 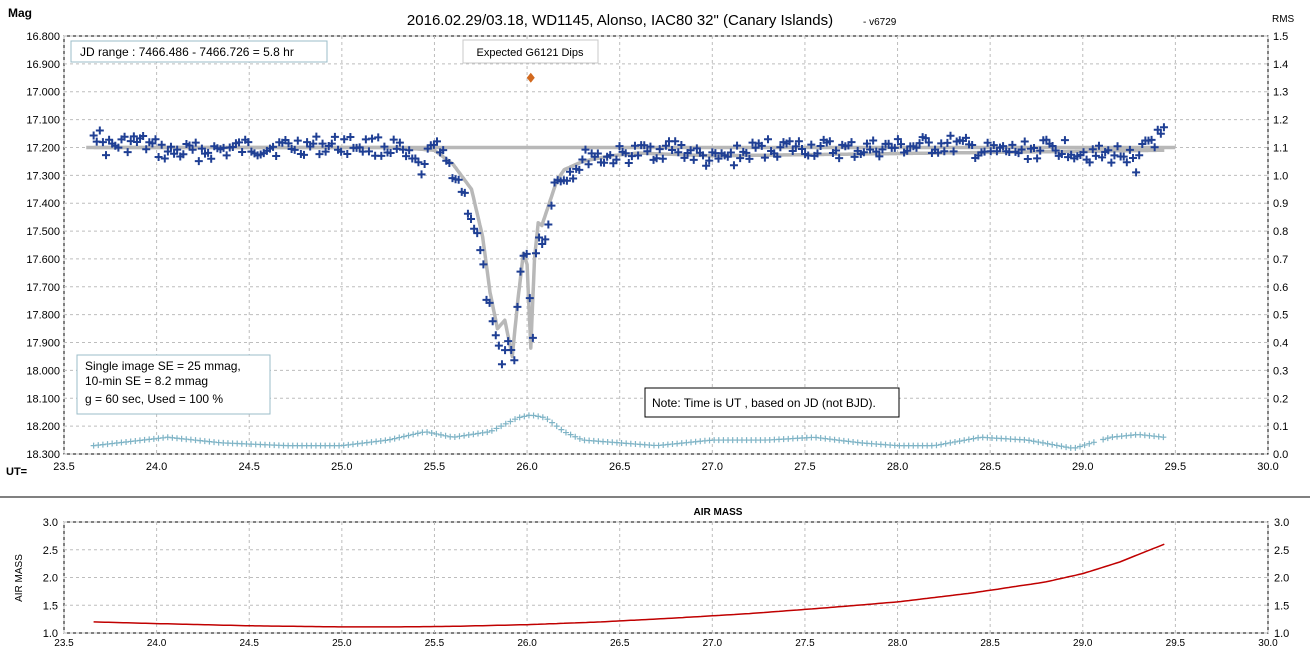 I want to click on airmass-y2-tick-label: 1.5, so click(x=1281, y=606).